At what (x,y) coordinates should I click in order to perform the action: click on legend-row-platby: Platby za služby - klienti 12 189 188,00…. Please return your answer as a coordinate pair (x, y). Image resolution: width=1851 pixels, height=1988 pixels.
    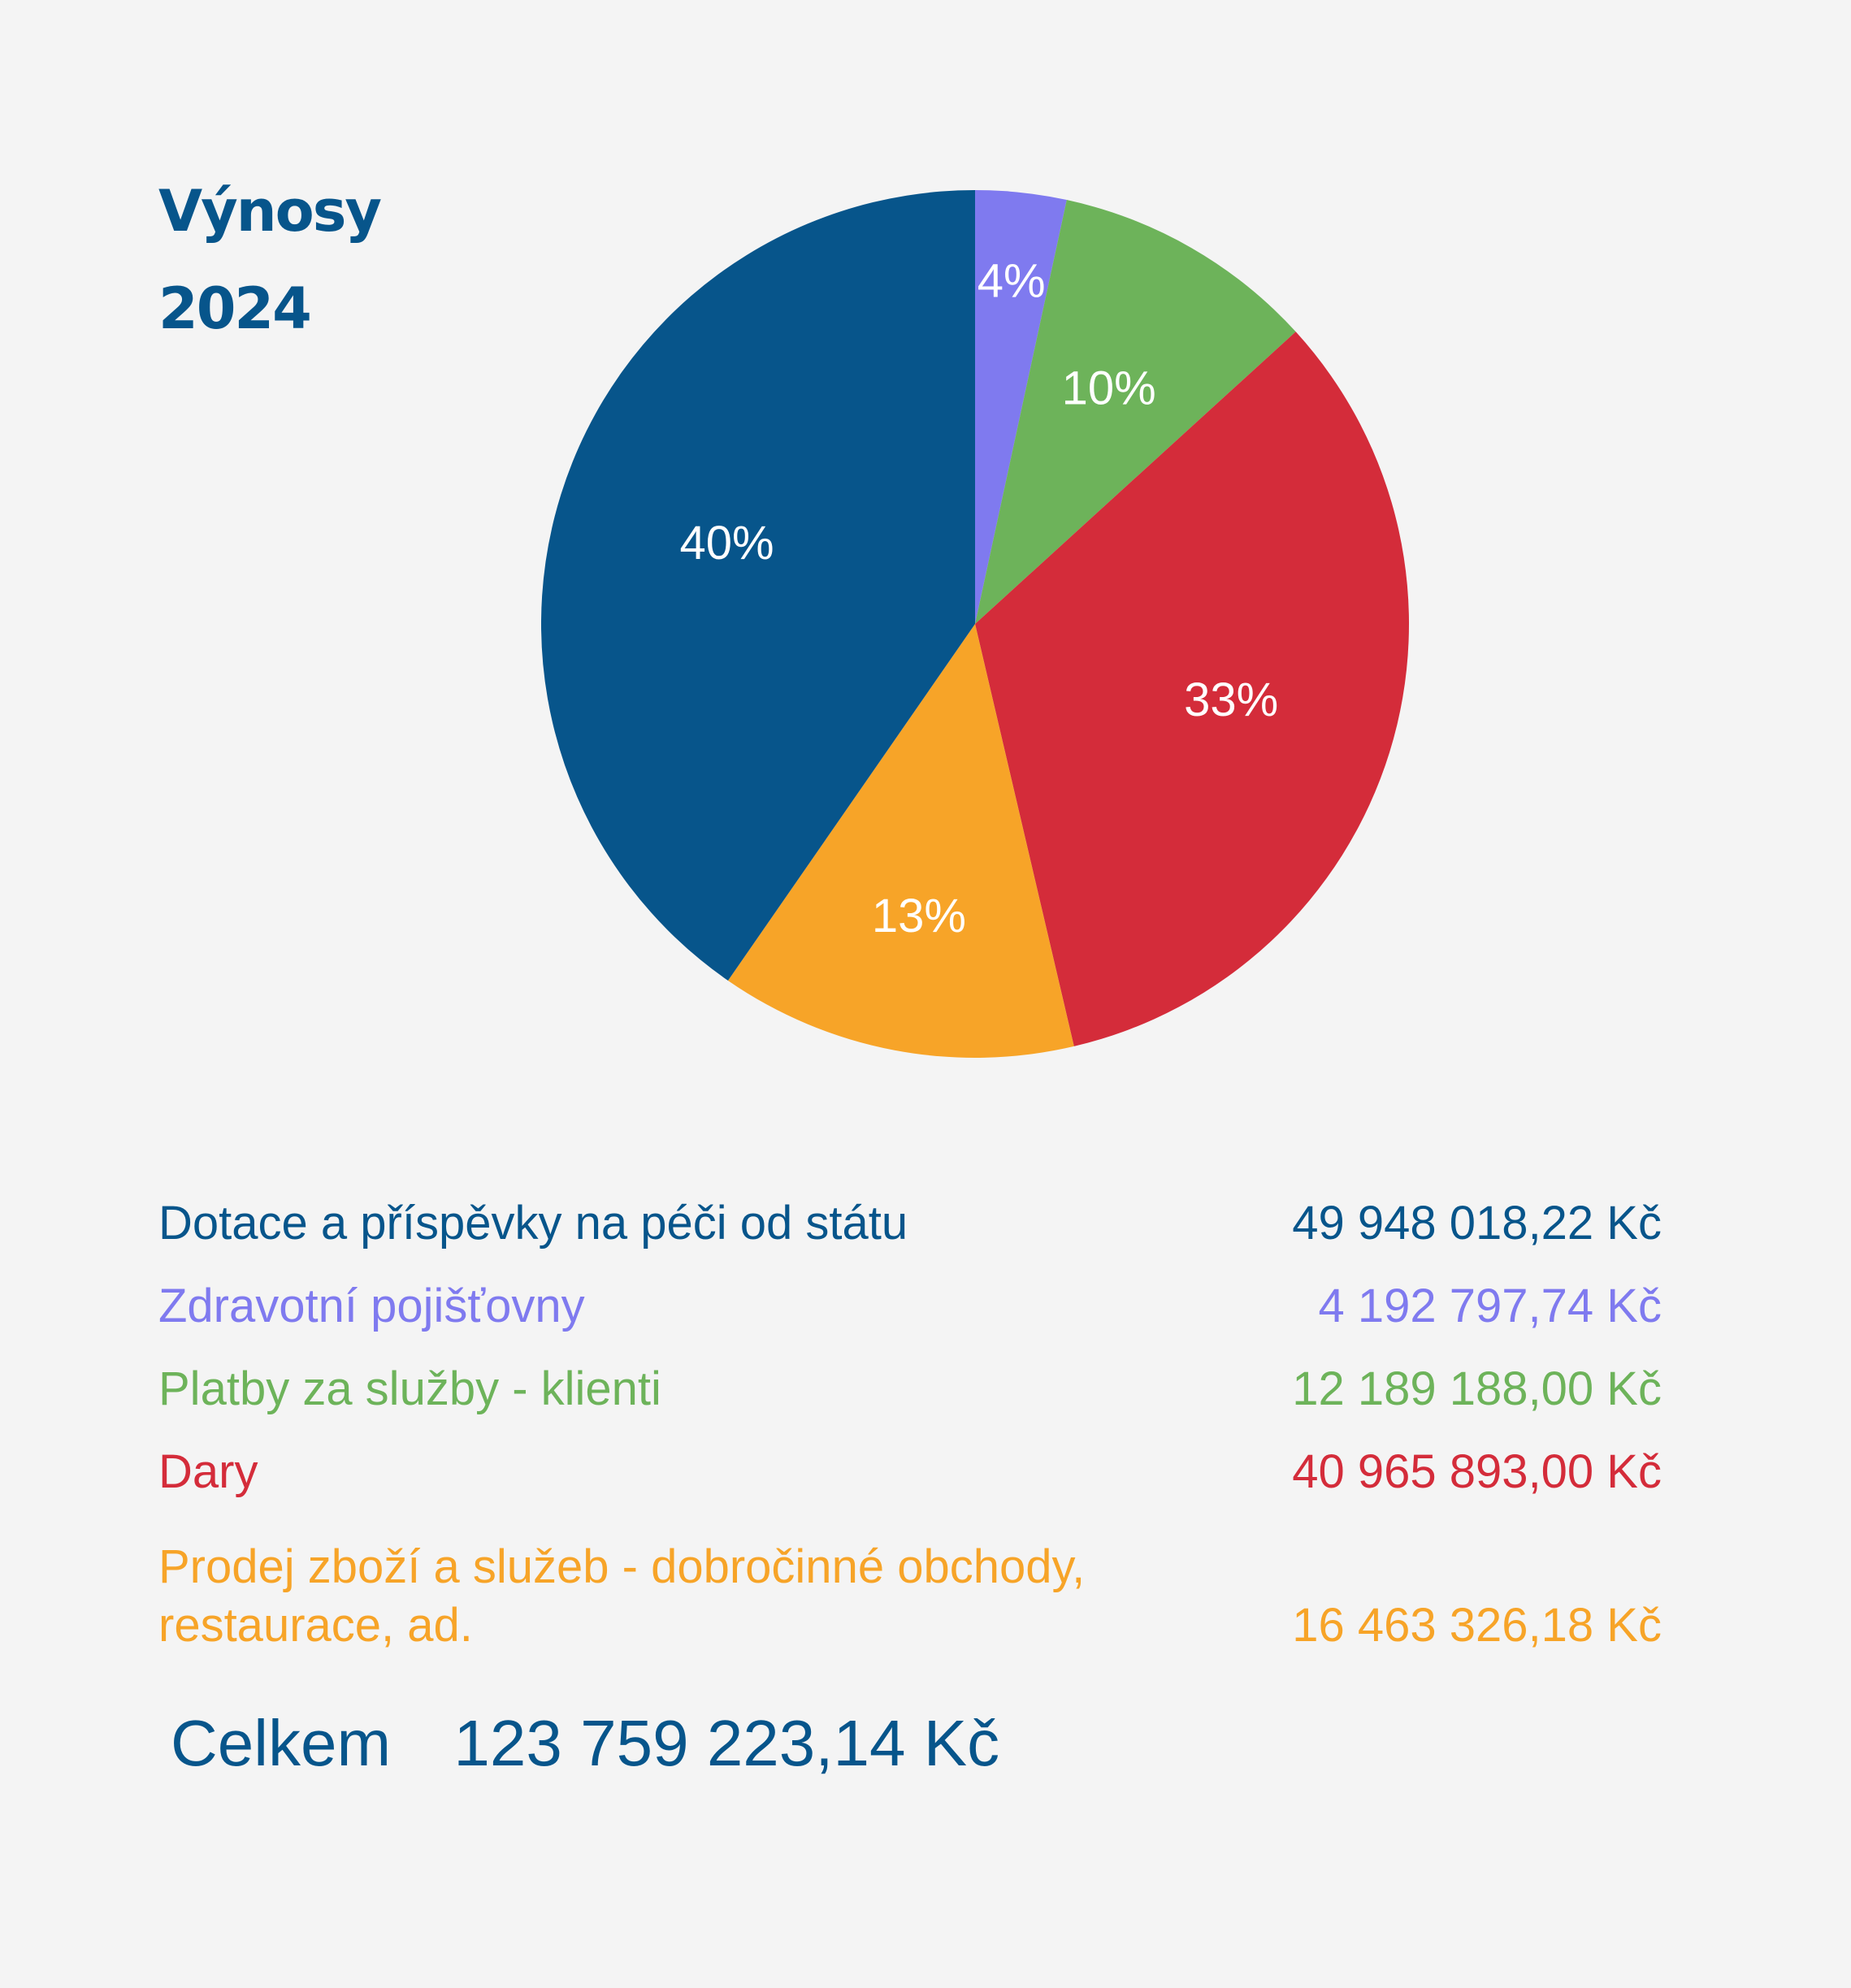
    Looking at the image, I should click on (910, 1389).